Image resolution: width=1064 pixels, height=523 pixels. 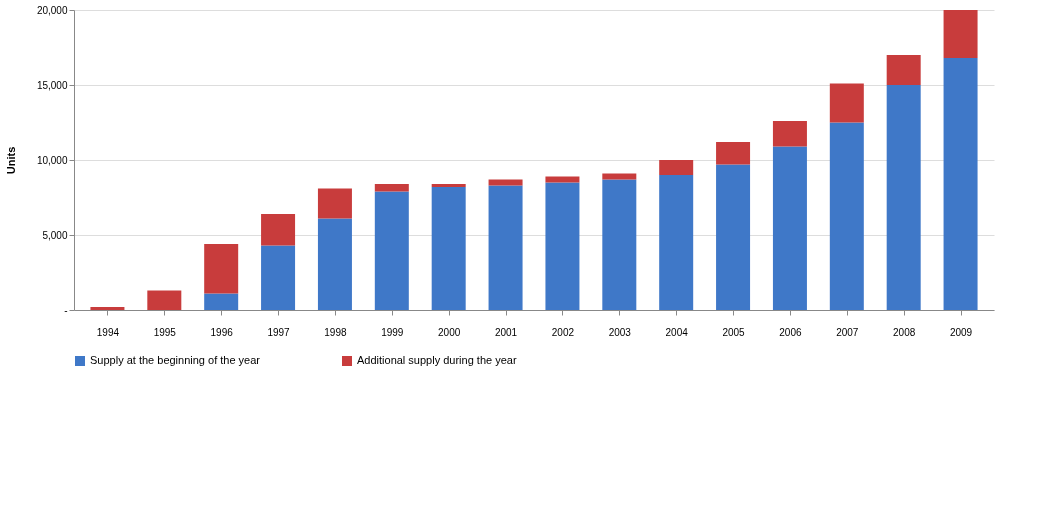 What do you see at coordinates (279, 332) in the screenshot?
I see `x-tick-label: 1997` at bounding box center [279, 332].